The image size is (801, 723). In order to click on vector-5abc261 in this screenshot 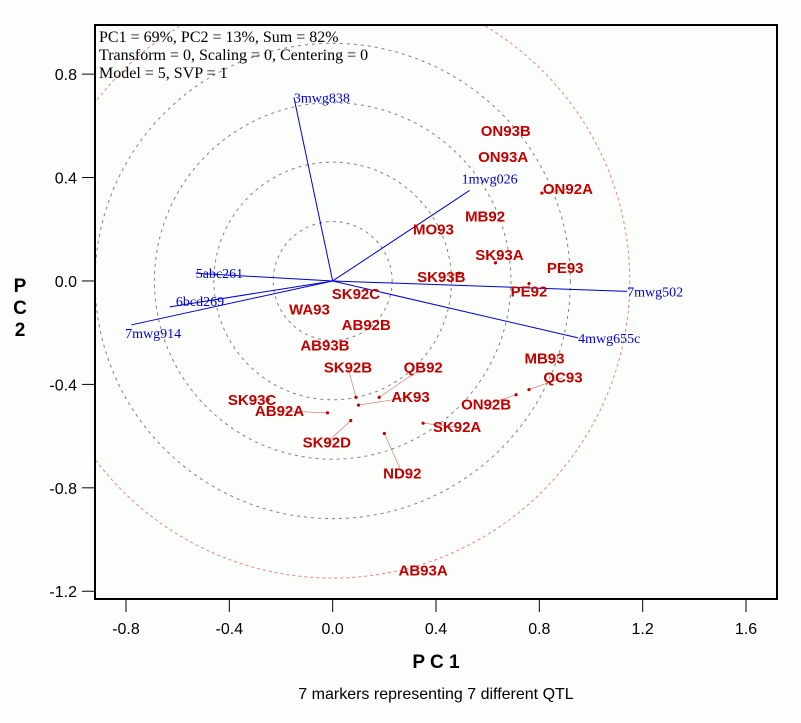, I will do `click(264, 277)`.